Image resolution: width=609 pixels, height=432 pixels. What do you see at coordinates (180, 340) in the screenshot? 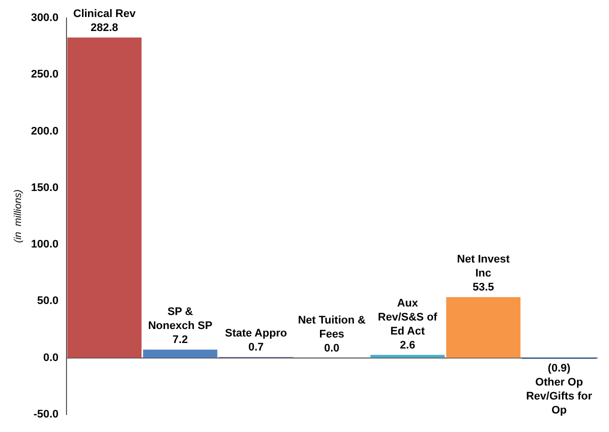
I see `data-label: 7.2` at bounding box center [180, 340].